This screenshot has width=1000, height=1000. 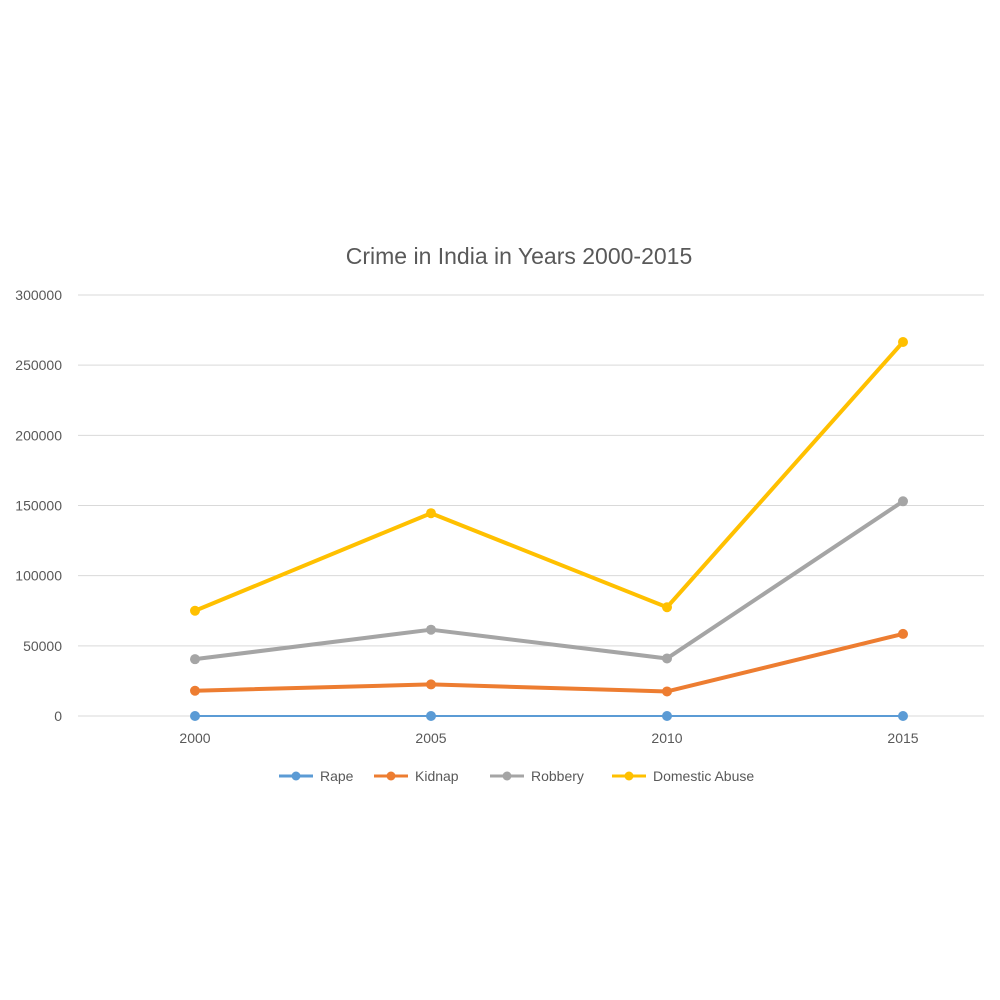 What do you see at coordinates (38, 576) in the screenshot?
I see `y-tick-label: 100000` at bounding box center [38, 576].